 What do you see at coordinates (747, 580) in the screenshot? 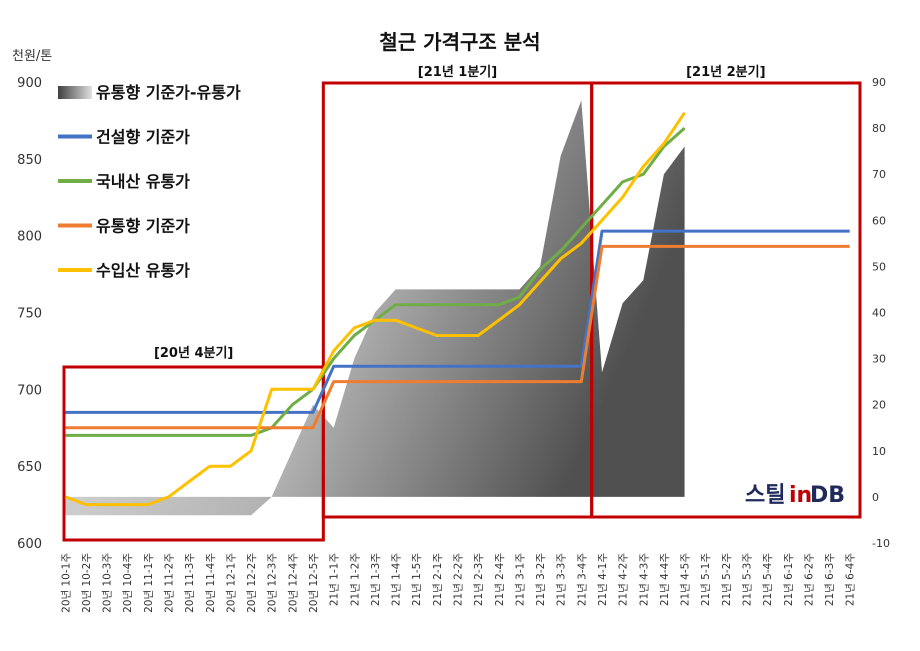
I see `x-tick-label: 21년 5-3주` at bounding box center [747, 580].